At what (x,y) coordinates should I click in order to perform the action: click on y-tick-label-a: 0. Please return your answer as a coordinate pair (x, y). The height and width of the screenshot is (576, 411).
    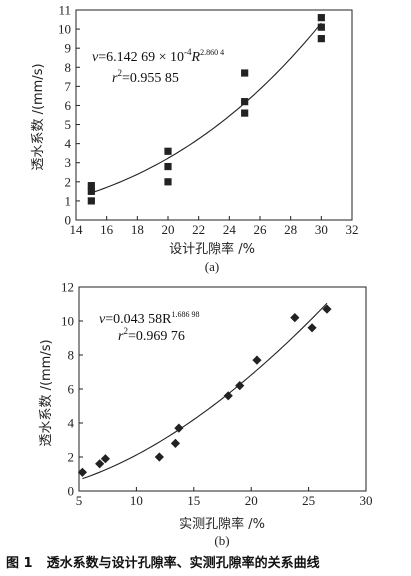
    Looking at the image, I should click on (68, 220).